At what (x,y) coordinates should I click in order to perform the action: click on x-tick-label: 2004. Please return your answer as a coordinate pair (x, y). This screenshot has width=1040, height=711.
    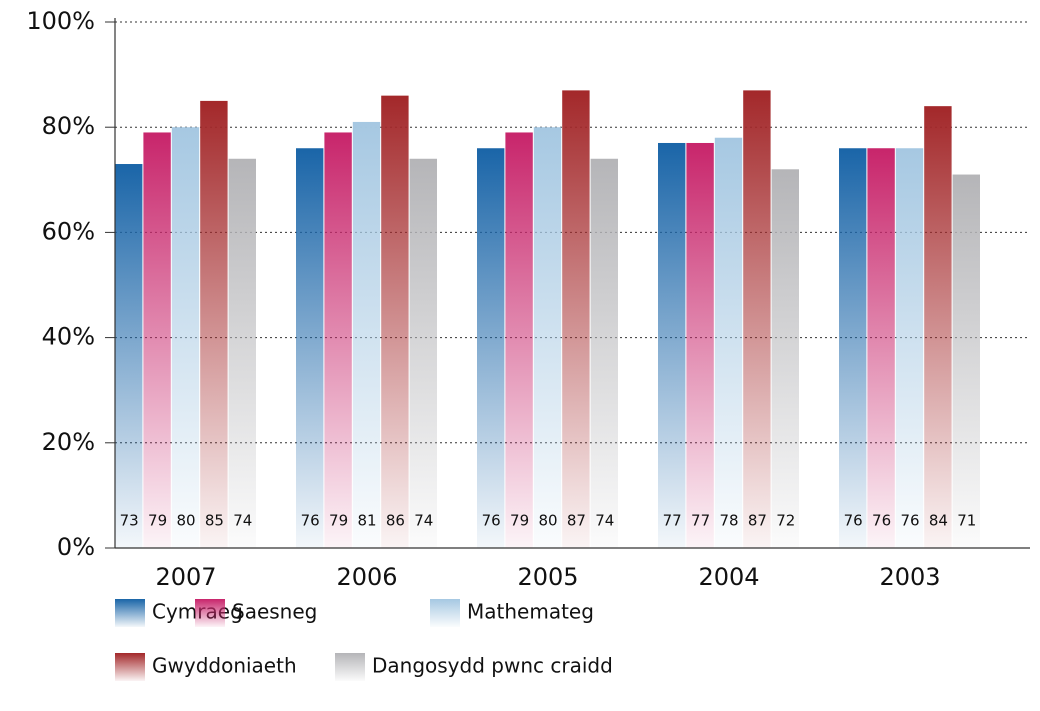
    Looking at the image, I should click on (728, 577).